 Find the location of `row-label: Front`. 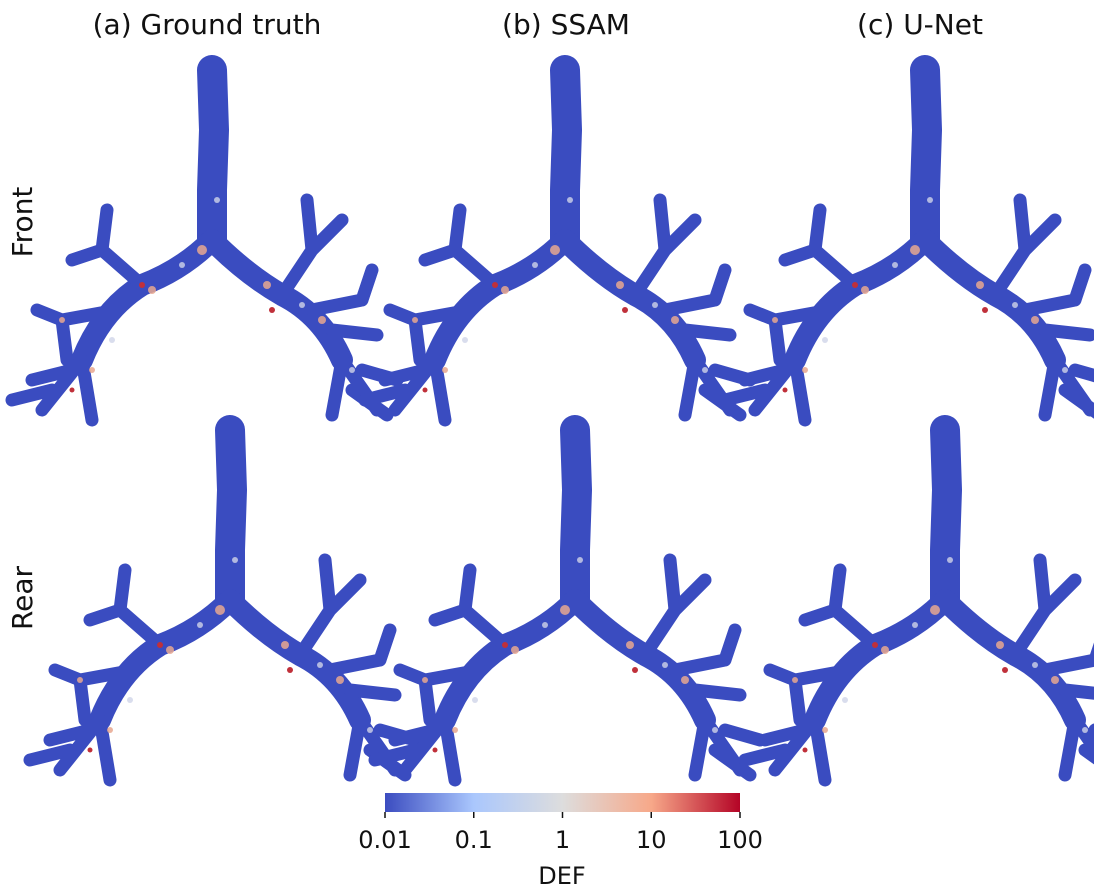

row-label: Front is located at coordinates (22, 222).